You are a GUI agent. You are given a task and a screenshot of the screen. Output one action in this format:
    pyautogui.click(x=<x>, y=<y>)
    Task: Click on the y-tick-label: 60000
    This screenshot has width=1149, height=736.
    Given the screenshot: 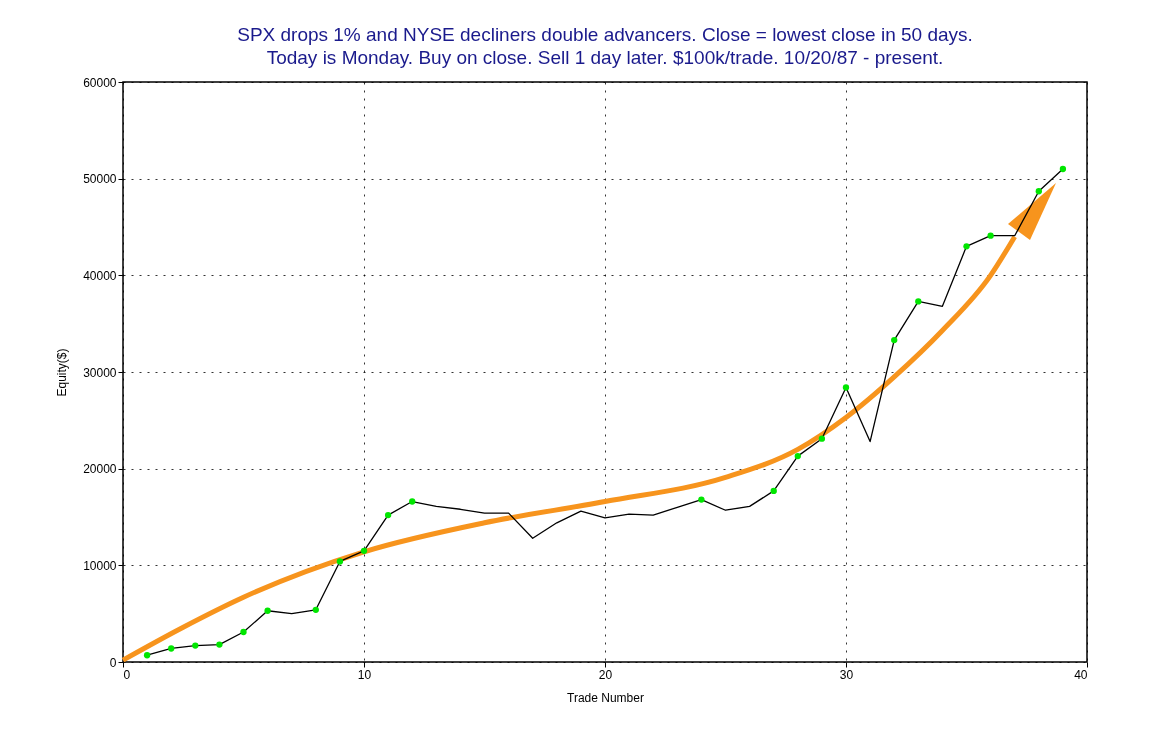 What is the action you would take?
    pyautogui.click(x=100, y=82)
    